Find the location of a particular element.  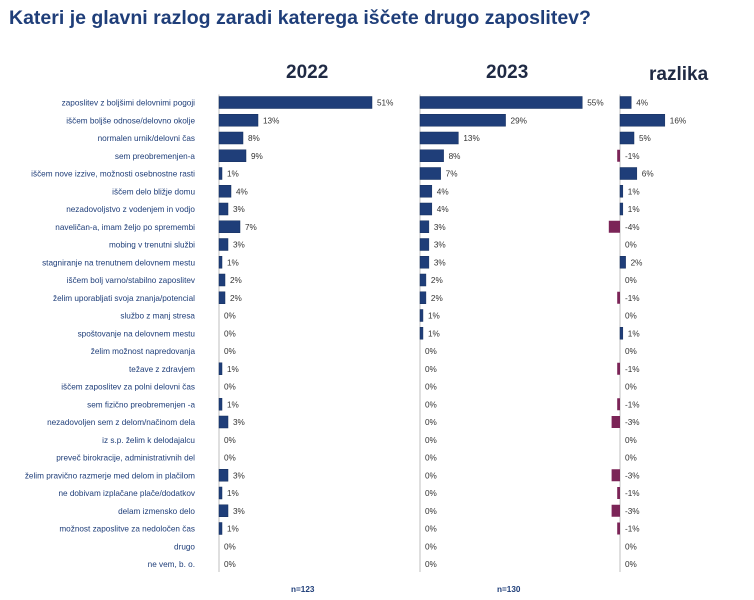

value-label-2023: 4% is located at coordinates (443, 209).